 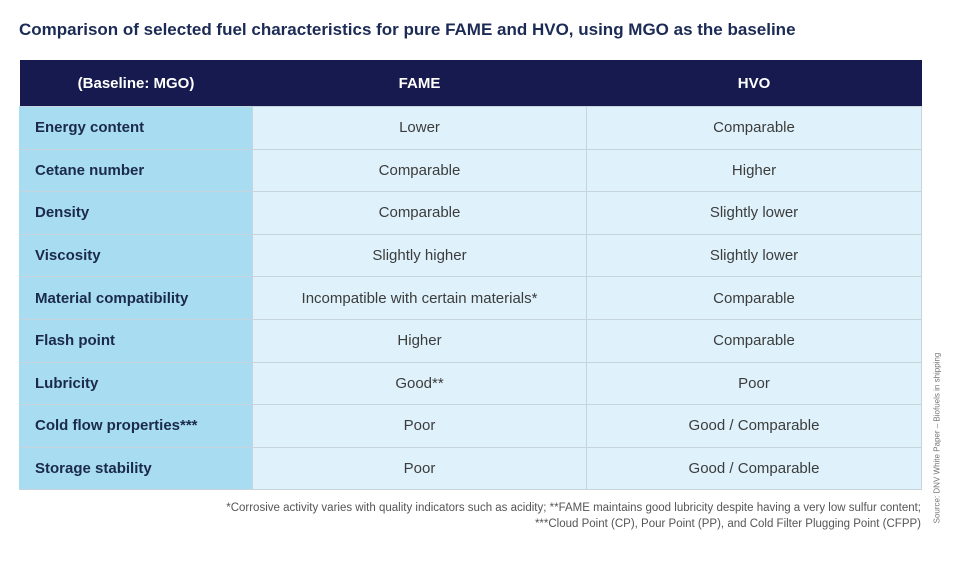 I want to click on hvo-value: Poor, so click(x=754, y=383).